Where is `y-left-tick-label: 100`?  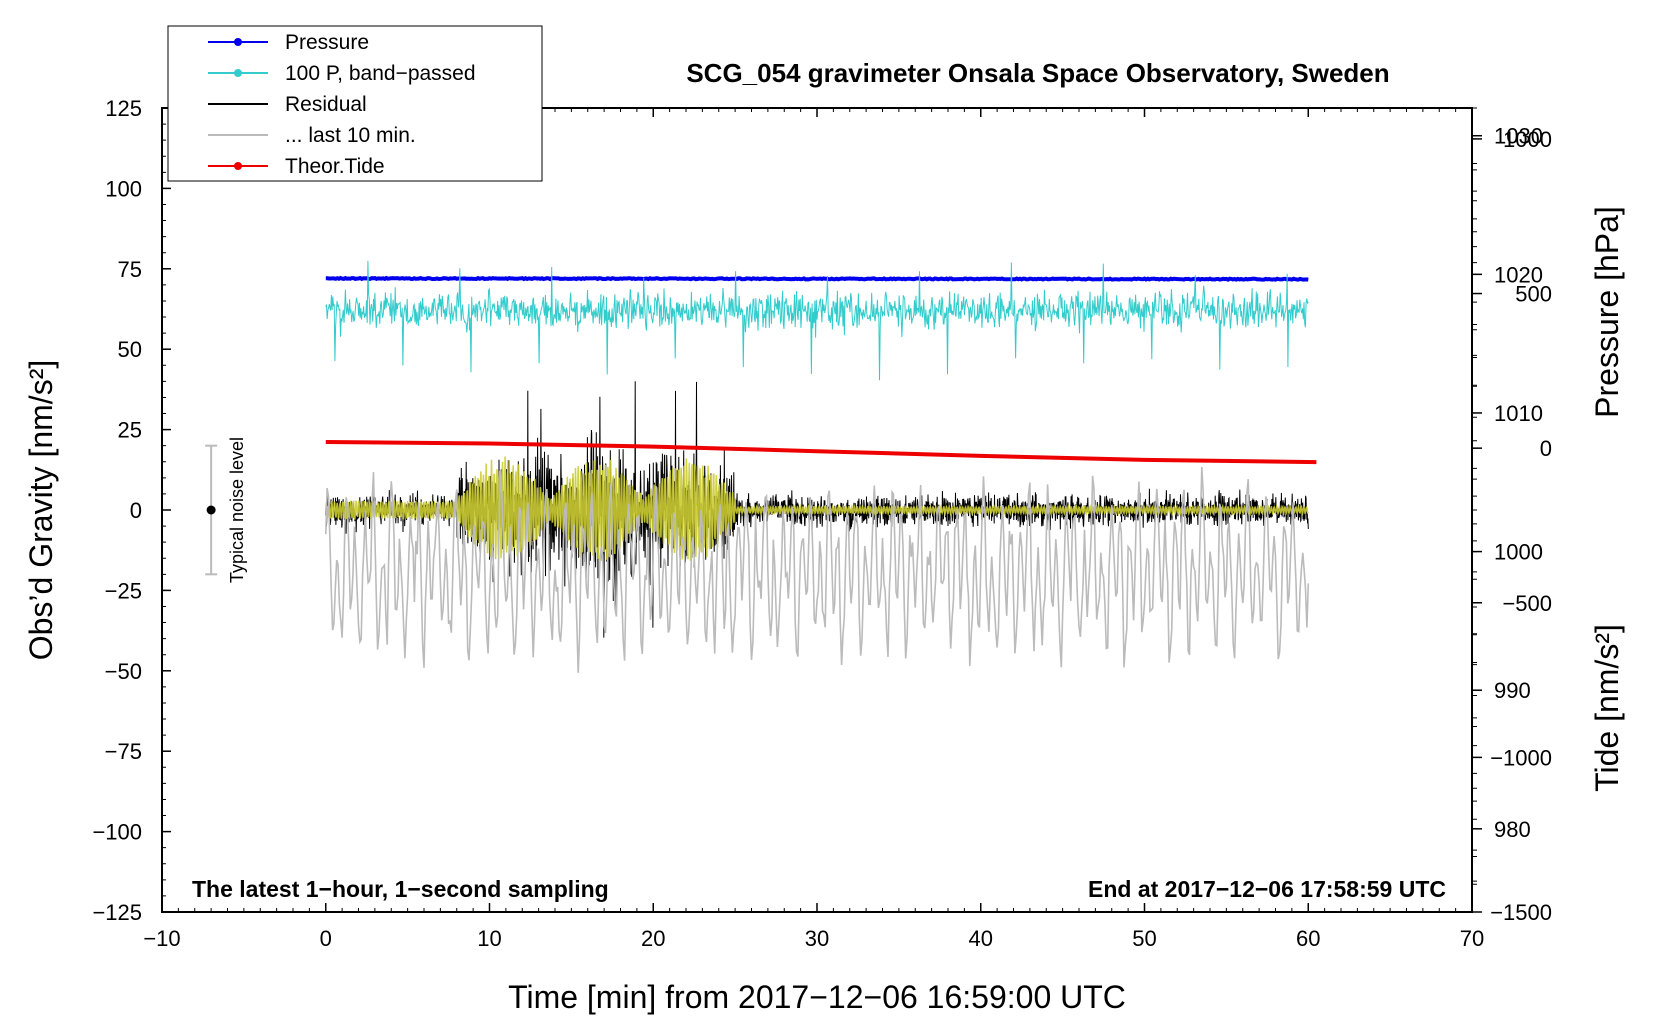 y-left-tick-label: 100 is located at coordinates (123, 188).